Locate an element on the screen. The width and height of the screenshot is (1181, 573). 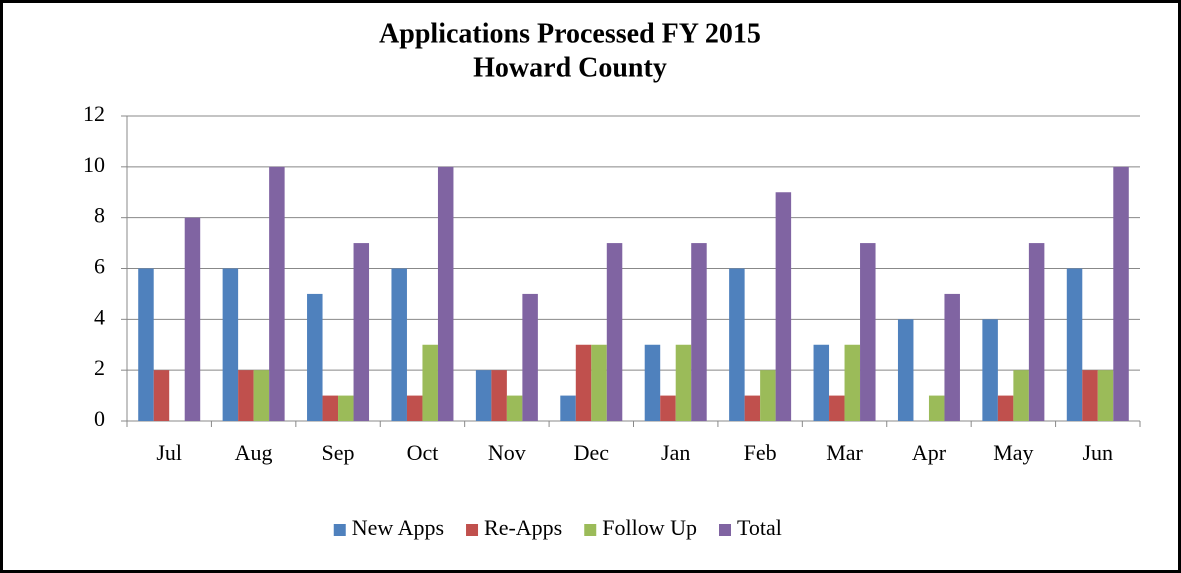
x-tick-label: Sep is located at coordinates (338, 452).